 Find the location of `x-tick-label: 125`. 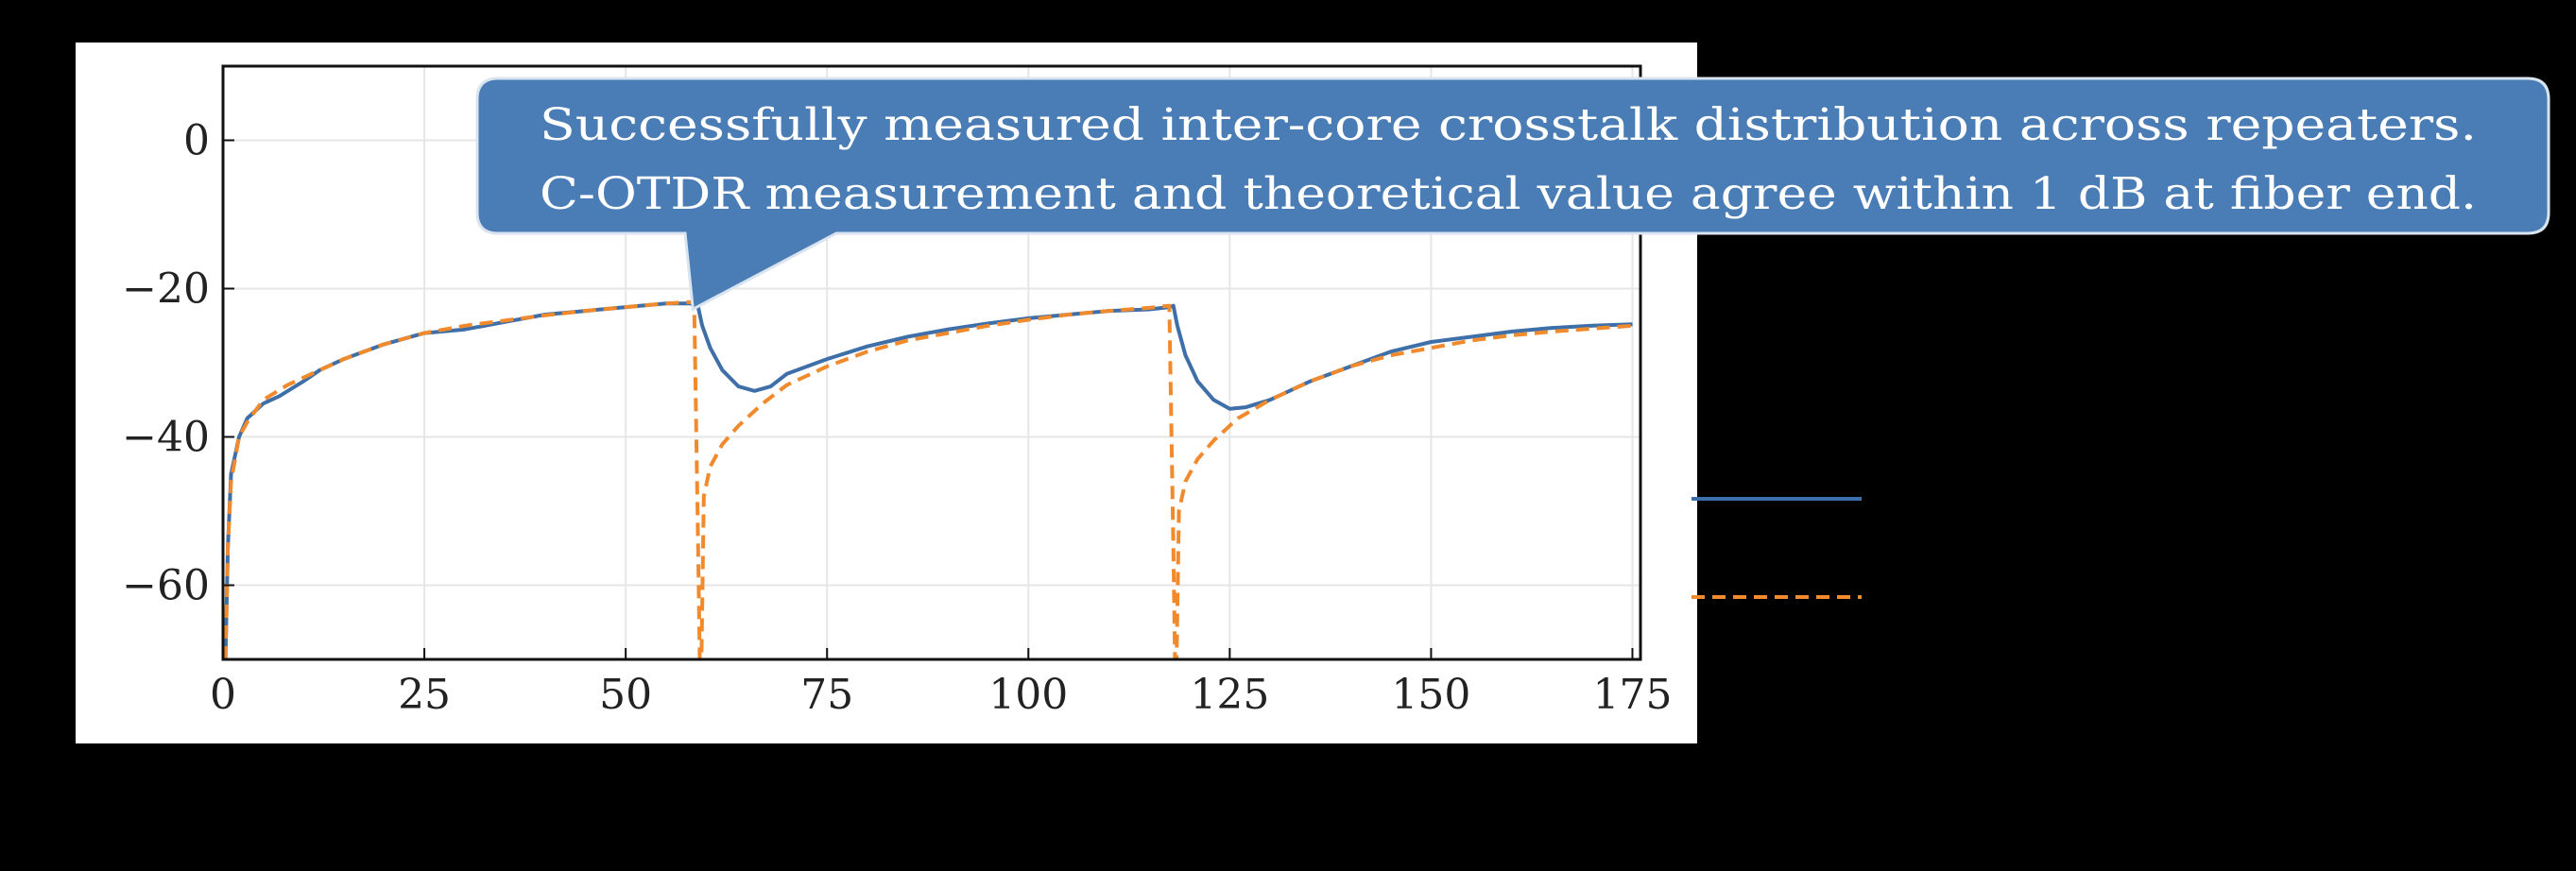

x-tick-label: 125 is located at coordinates (1229, 695).